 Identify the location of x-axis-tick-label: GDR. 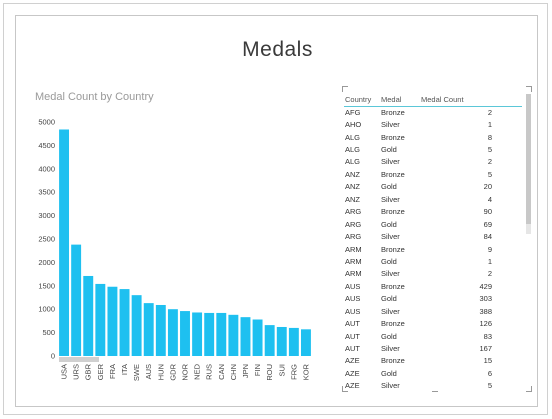
(172, 371).